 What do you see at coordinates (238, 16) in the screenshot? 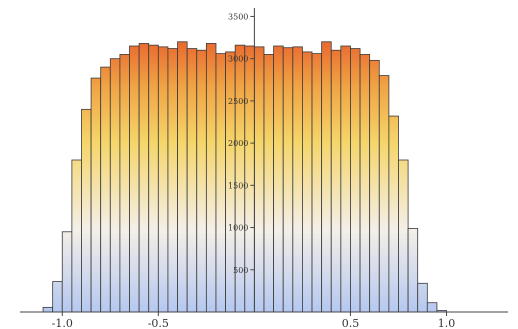
I see `y-tick-label: 3500` at bounding box center [238, 16].